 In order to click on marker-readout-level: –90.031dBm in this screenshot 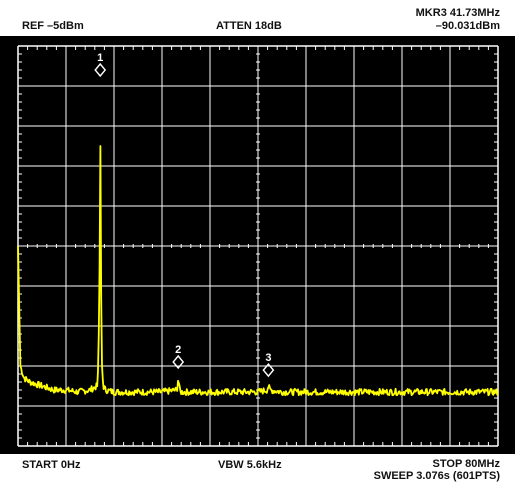, I will do `click(467, 26)`.